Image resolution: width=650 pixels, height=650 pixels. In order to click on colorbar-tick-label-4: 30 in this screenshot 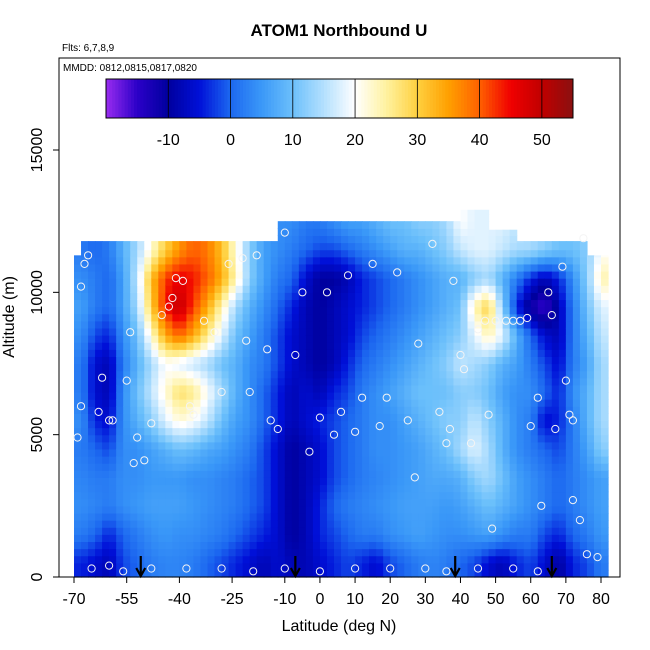, I will do `click(417, 140)`.